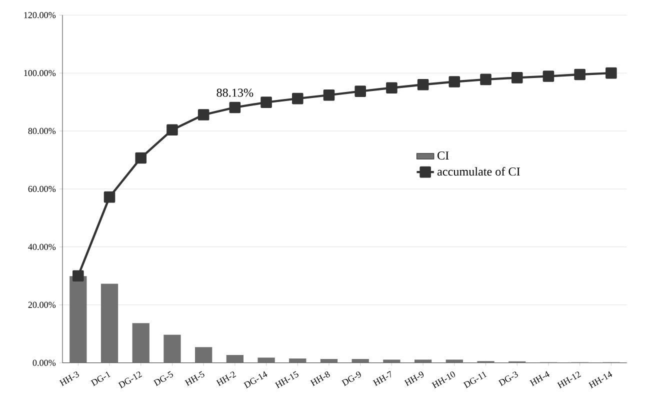 This screenshot has width=645, height=413. What do you see at coordinates (443, 155) in the screenshot?
I see `legend-label: CI` at bounding box center [443, 155].